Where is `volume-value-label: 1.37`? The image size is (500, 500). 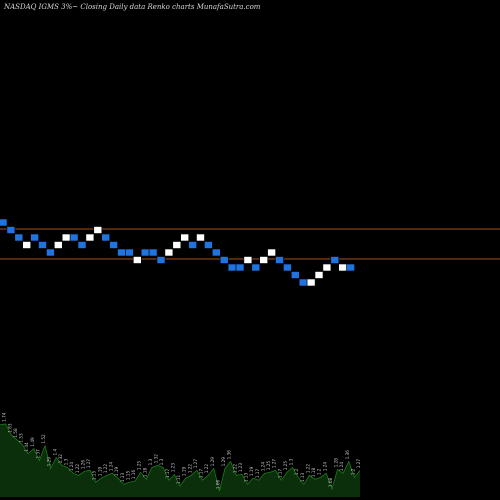 volume-value-label: 1.37 is located at coordinates (37, 454).